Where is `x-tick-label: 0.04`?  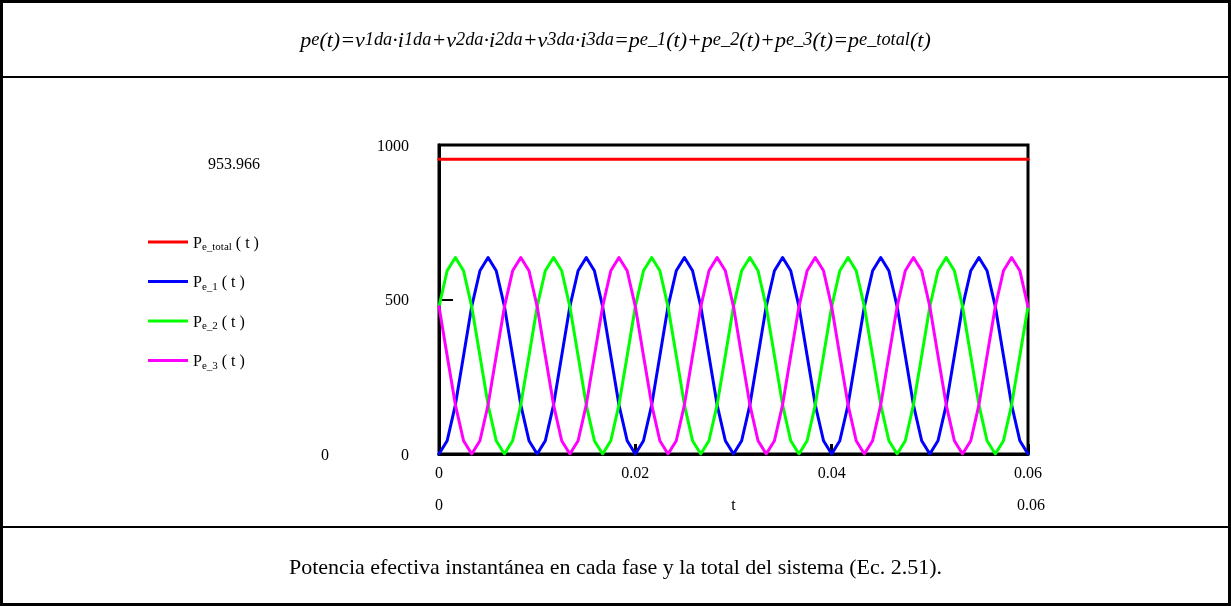 x-tick-label: 0.04 is located at coordinates (831, 472).